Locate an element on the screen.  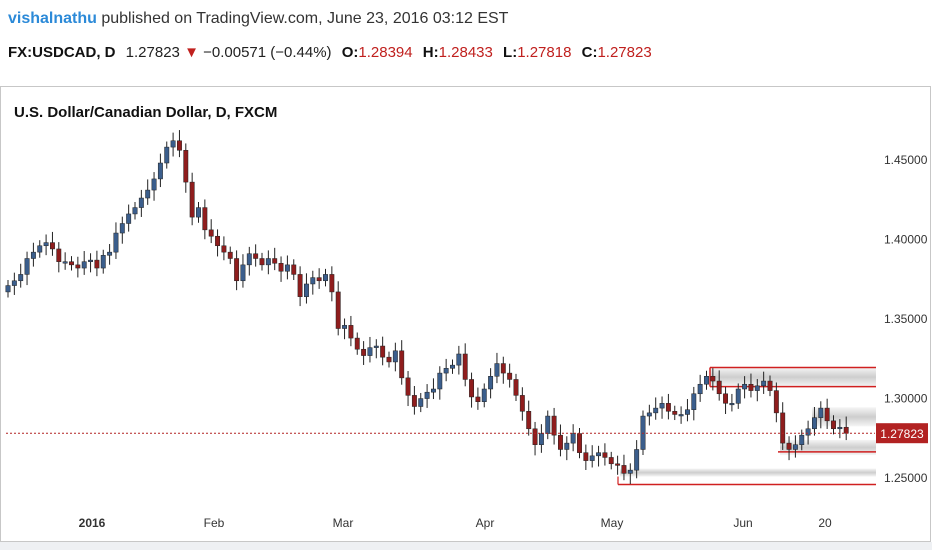
y-tick-label: 1.30000 is located at coordinates (906, 399).